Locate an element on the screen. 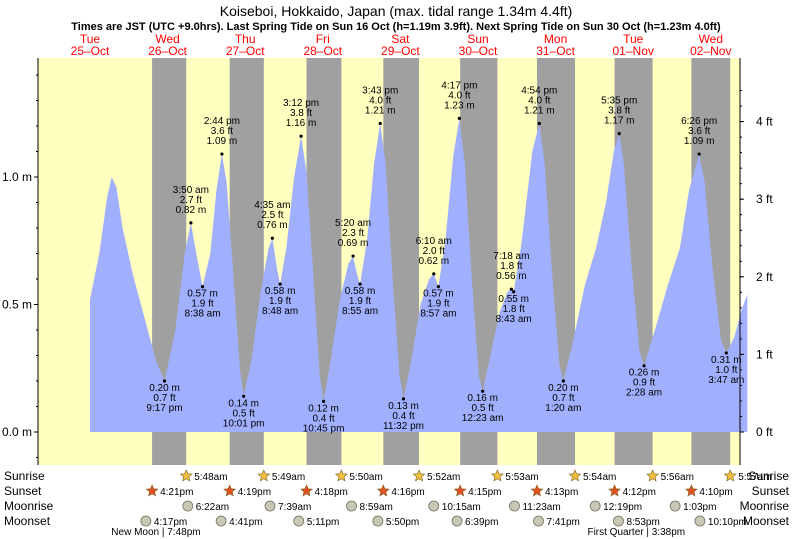 This screenshot has width=793, height=539. y-tick-label-ft: 0 ft is located at coordinates (764, 432).